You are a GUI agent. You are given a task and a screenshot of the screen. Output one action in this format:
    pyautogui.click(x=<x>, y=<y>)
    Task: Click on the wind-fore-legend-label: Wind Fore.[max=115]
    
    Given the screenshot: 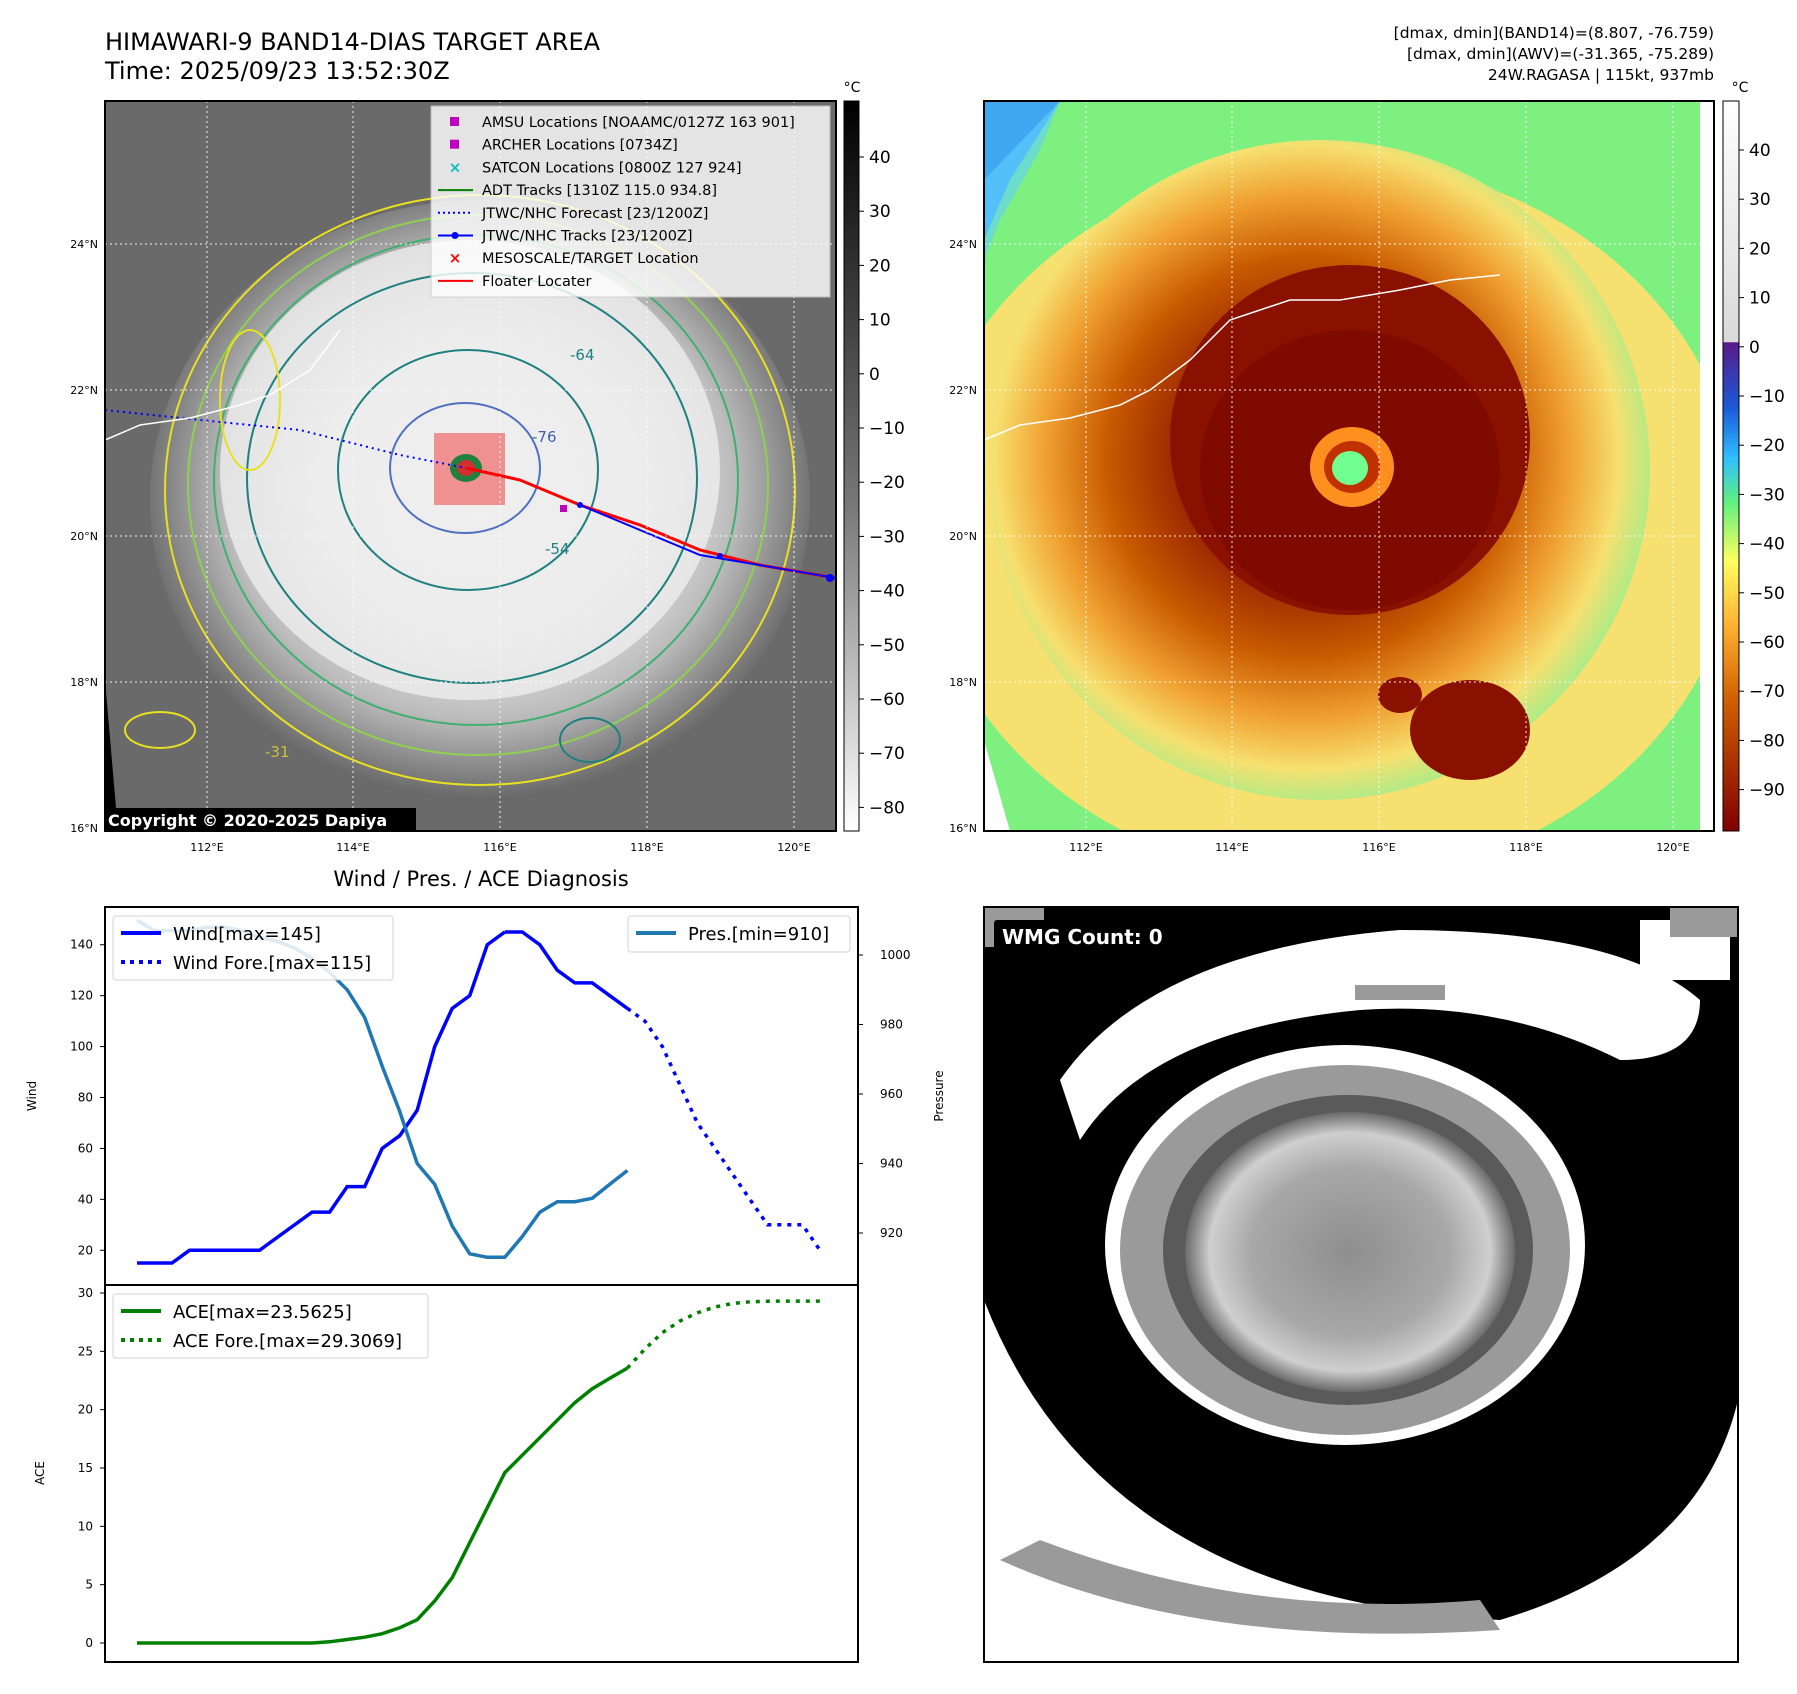 What is the action you would take?
    pyautogui.click(x=272, y=963)
    